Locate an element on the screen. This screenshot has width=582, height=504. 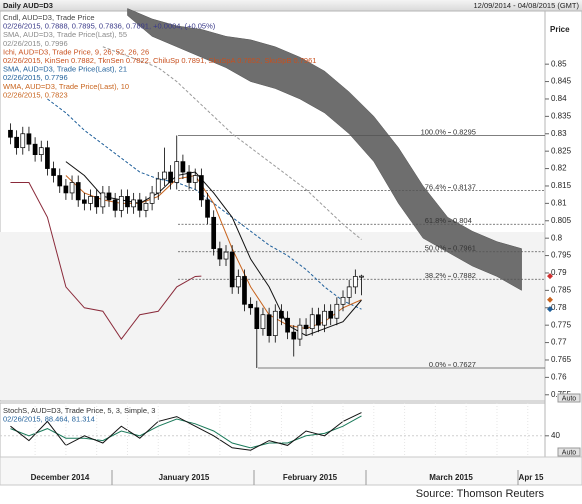
y-tick-label: 0.775 is located at coordinates (561, 324).